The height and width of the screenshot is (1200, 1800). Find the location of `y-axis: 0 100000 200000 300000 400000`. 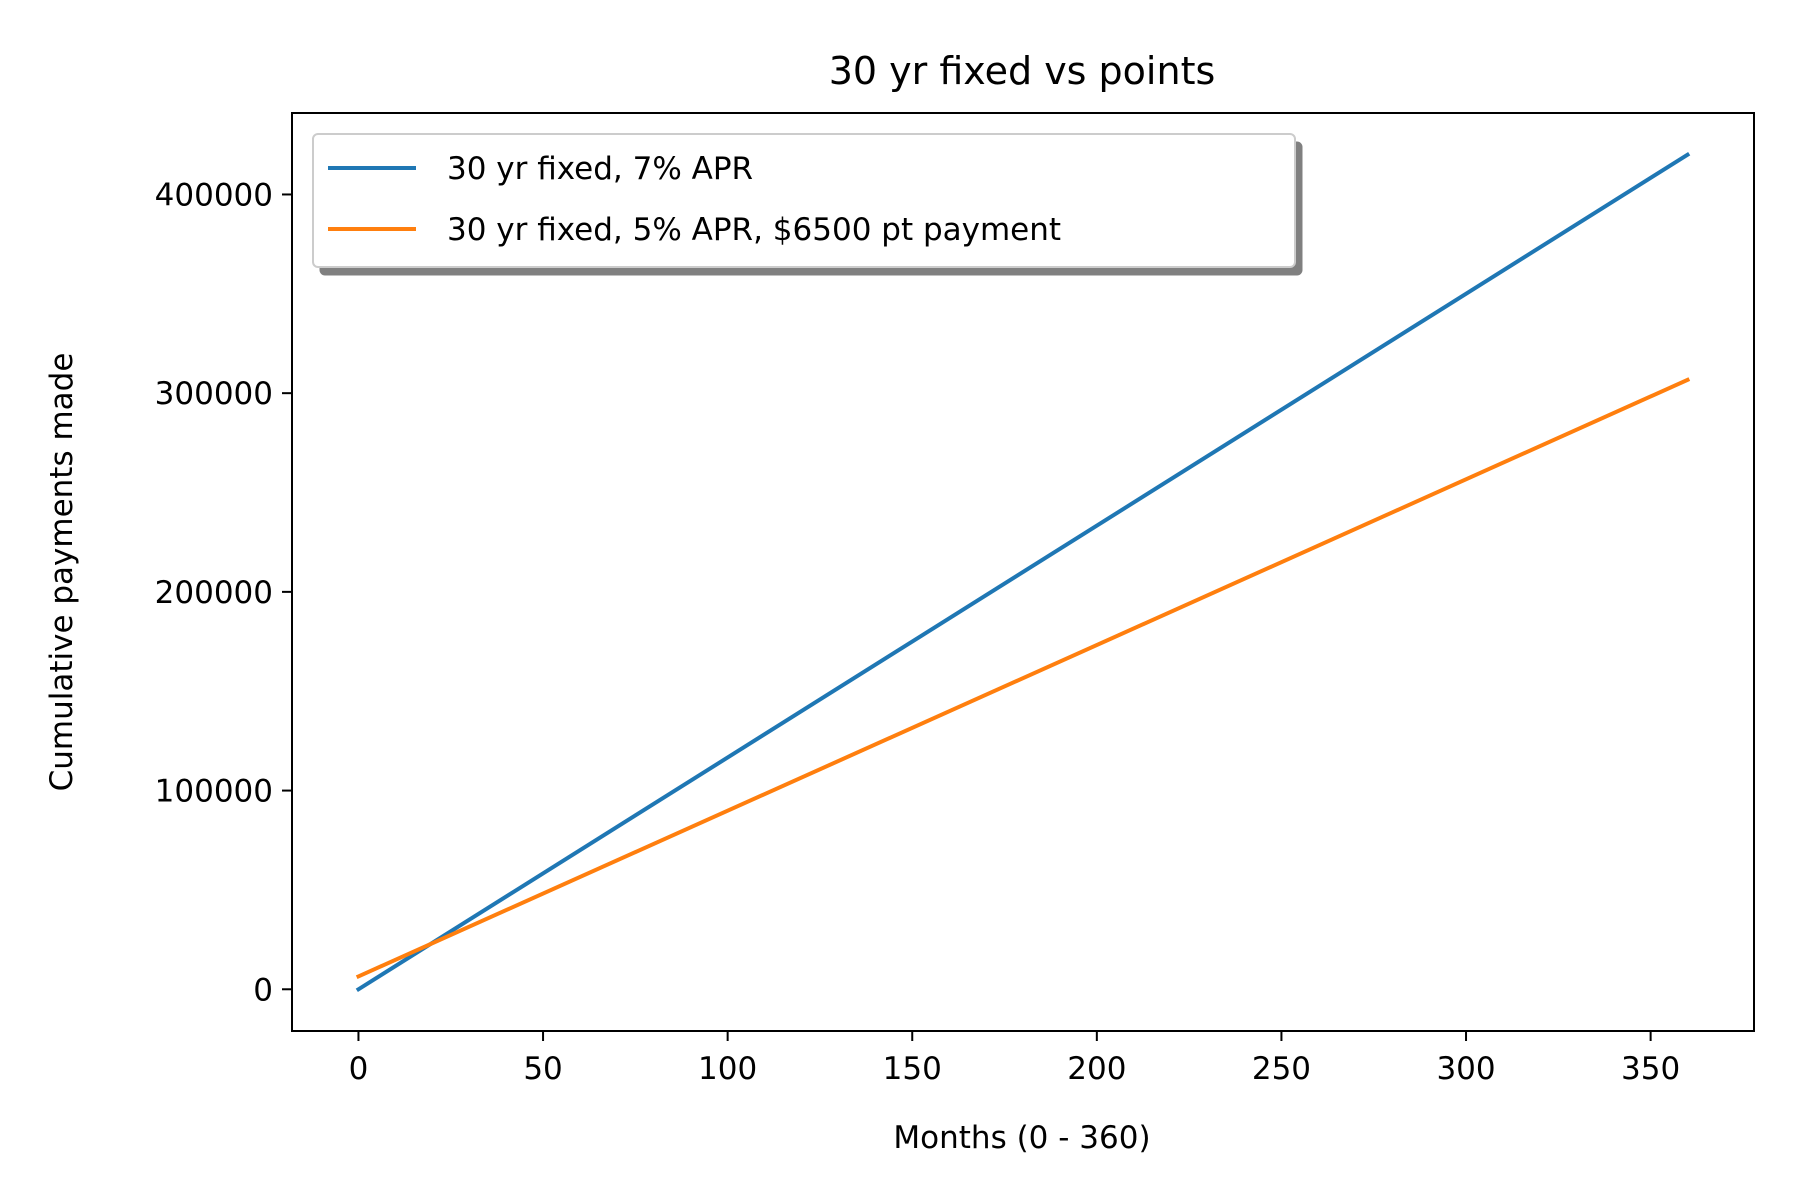

y-axis: 0 100000 200000 300000 400000 is located at coordinates (223, 592).